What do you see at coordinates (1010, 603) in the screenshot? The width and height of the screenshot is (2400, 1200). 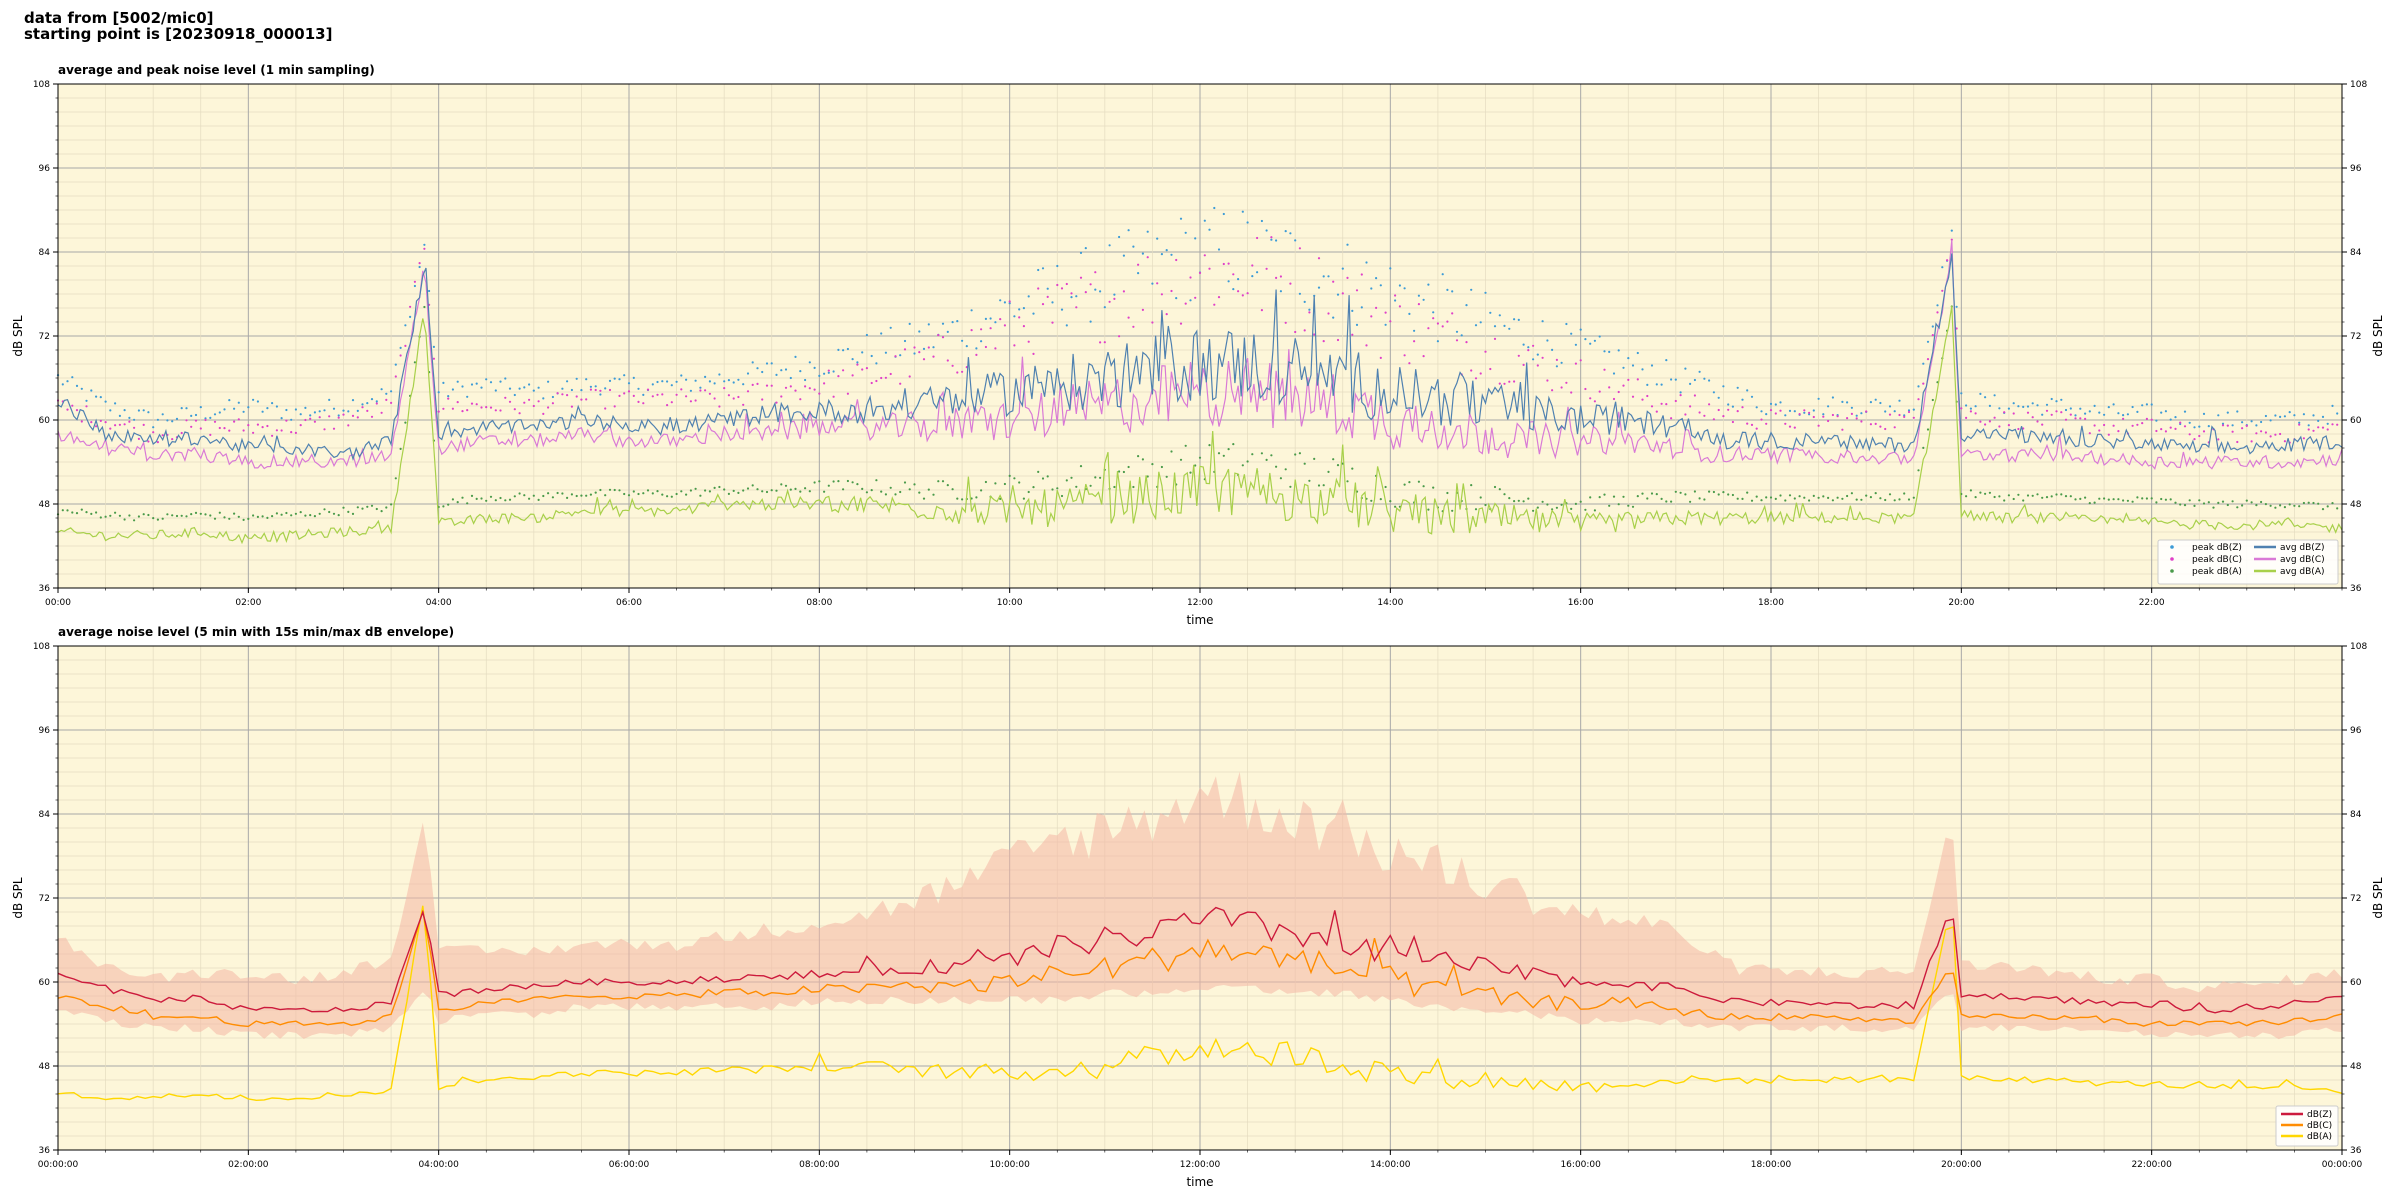 I see `x-tick-label: 10:00` at bounding box center [1010, 603].